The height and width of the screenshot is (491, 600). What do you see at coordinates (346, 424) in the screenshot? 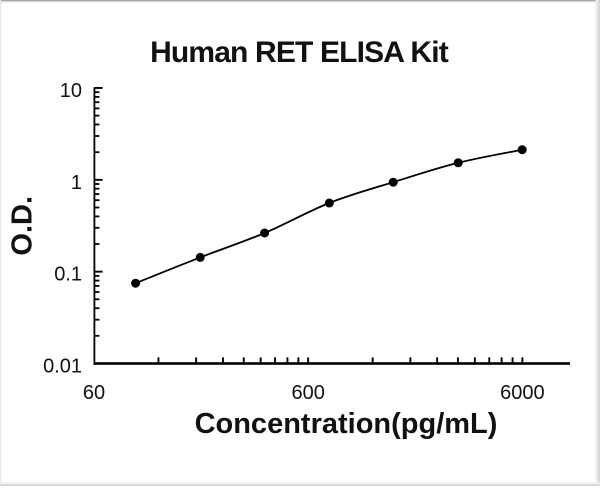
I see `svg-text: Concentration(pg/mL)` at bounding box center [346, 424].